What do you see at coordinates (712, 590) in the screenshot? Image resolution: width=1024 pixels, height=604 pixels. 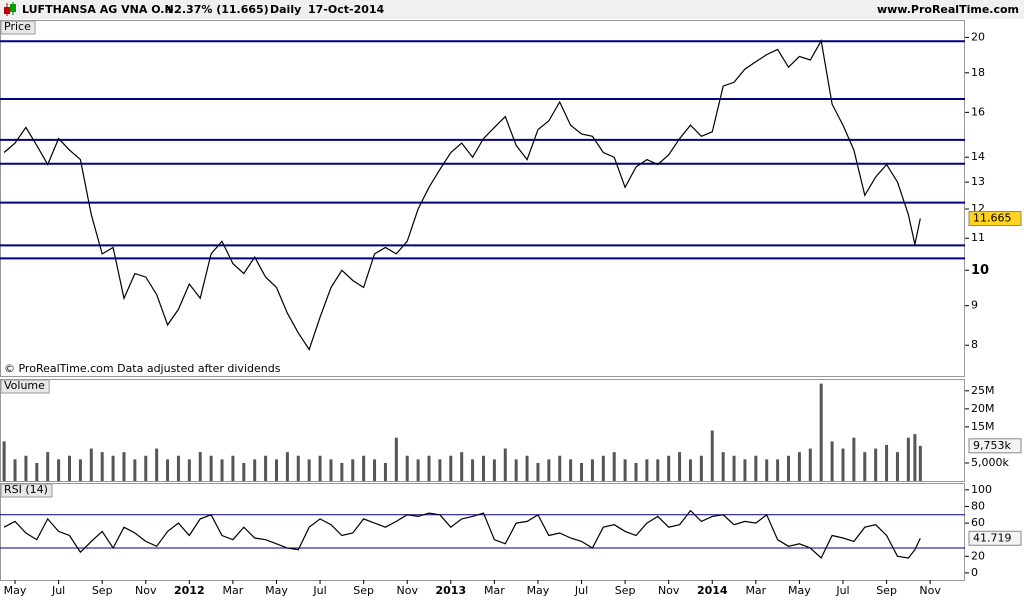 I see `x-tick-label: 2014` at bounding box center [712, 590].